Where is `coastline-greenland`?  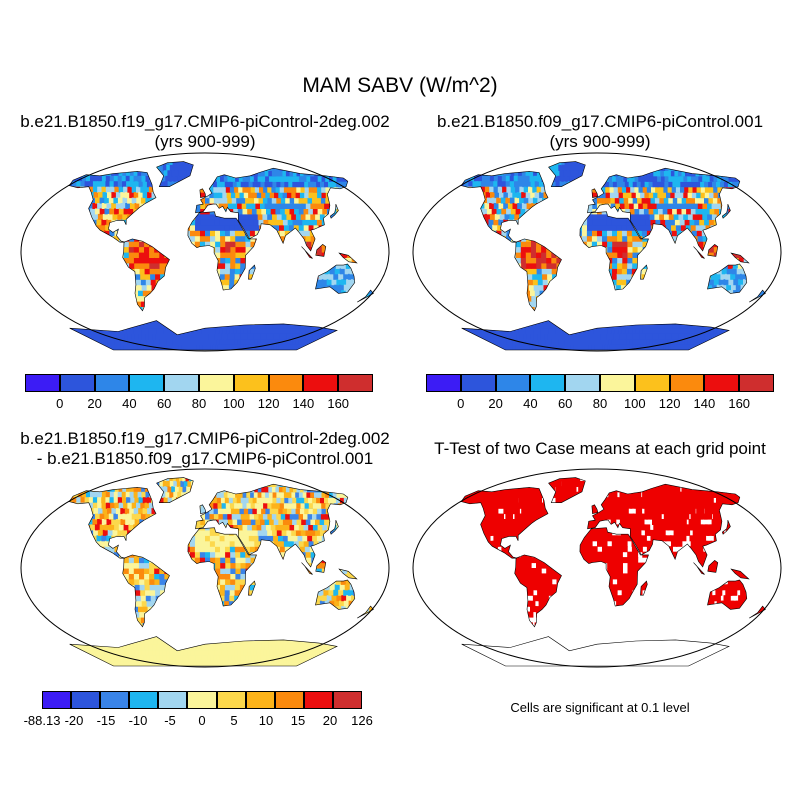
coastline-greenland is located at coordinates (175, 174).